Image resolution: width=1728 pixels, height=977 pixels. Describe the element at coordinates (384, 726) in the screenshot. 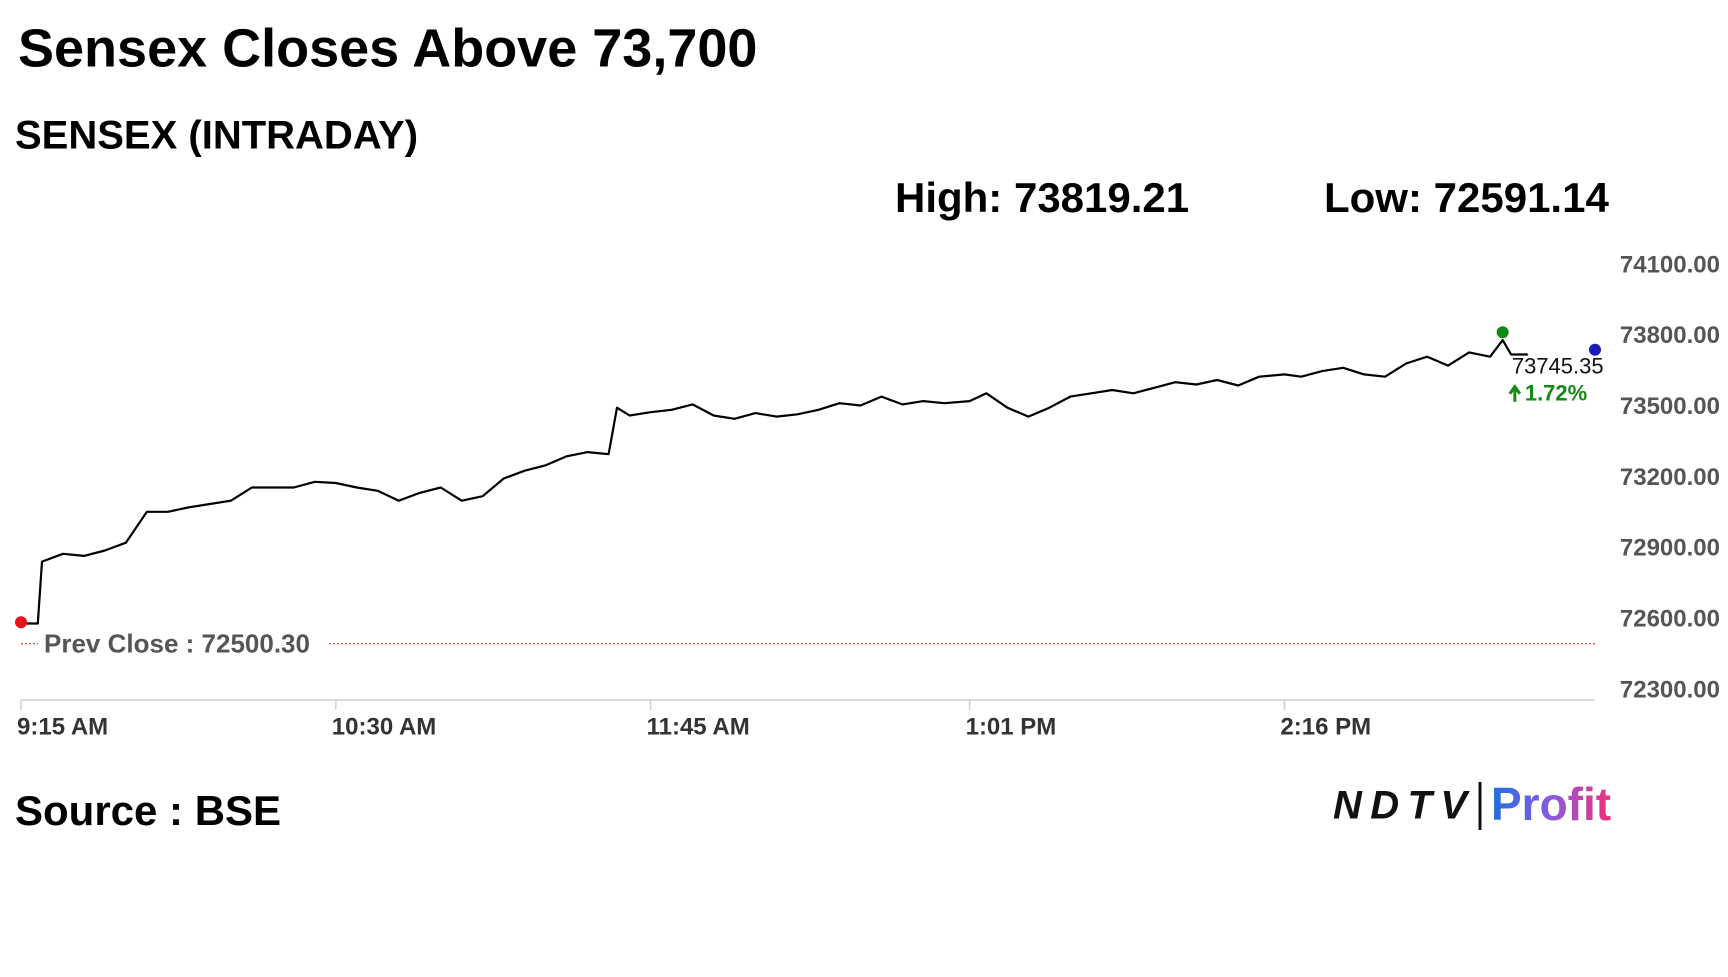

I see `x-tick-label: 10:30 AM` at that location.